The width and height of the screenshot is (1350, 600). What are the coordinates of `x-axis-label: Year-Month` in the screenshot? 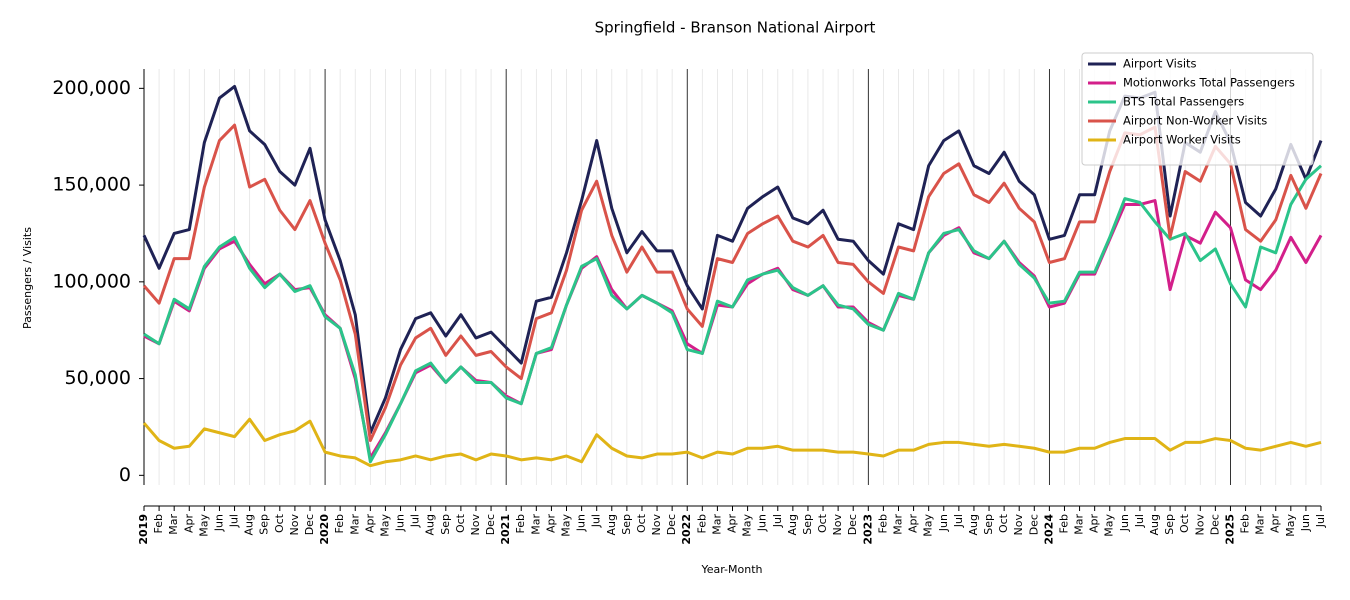 It's located at (731, 569).